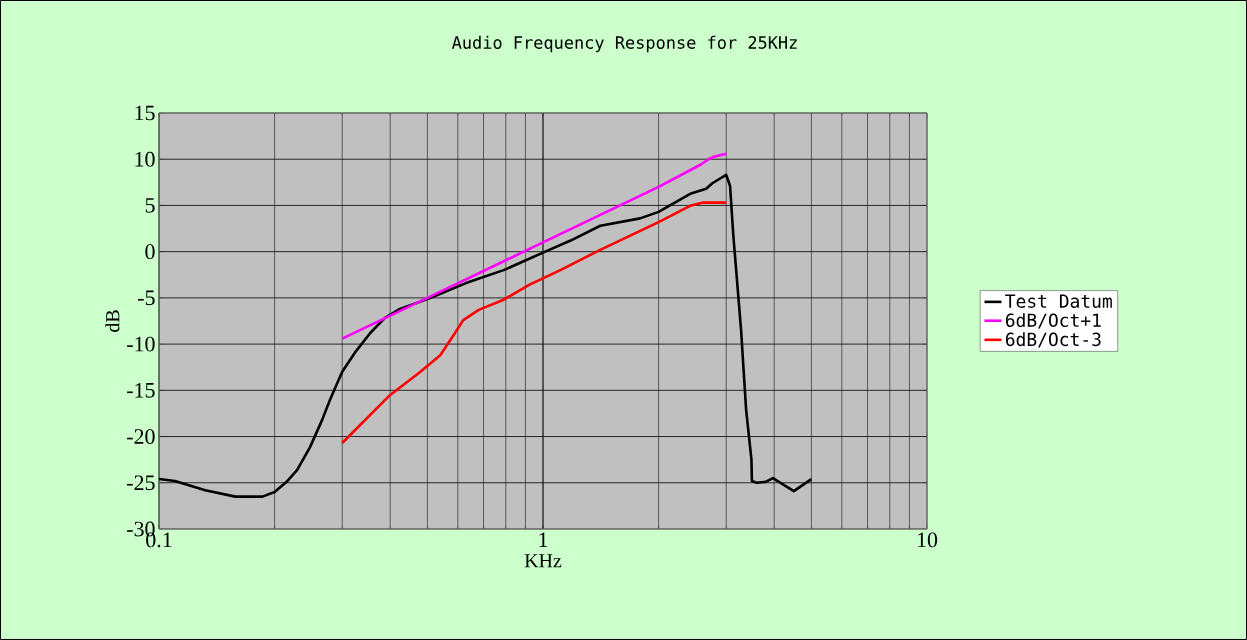  What do you see at coordinates (141, 344) in the screenshot?
I see `y-tick-label: -10` at bounding box center [141, 344].